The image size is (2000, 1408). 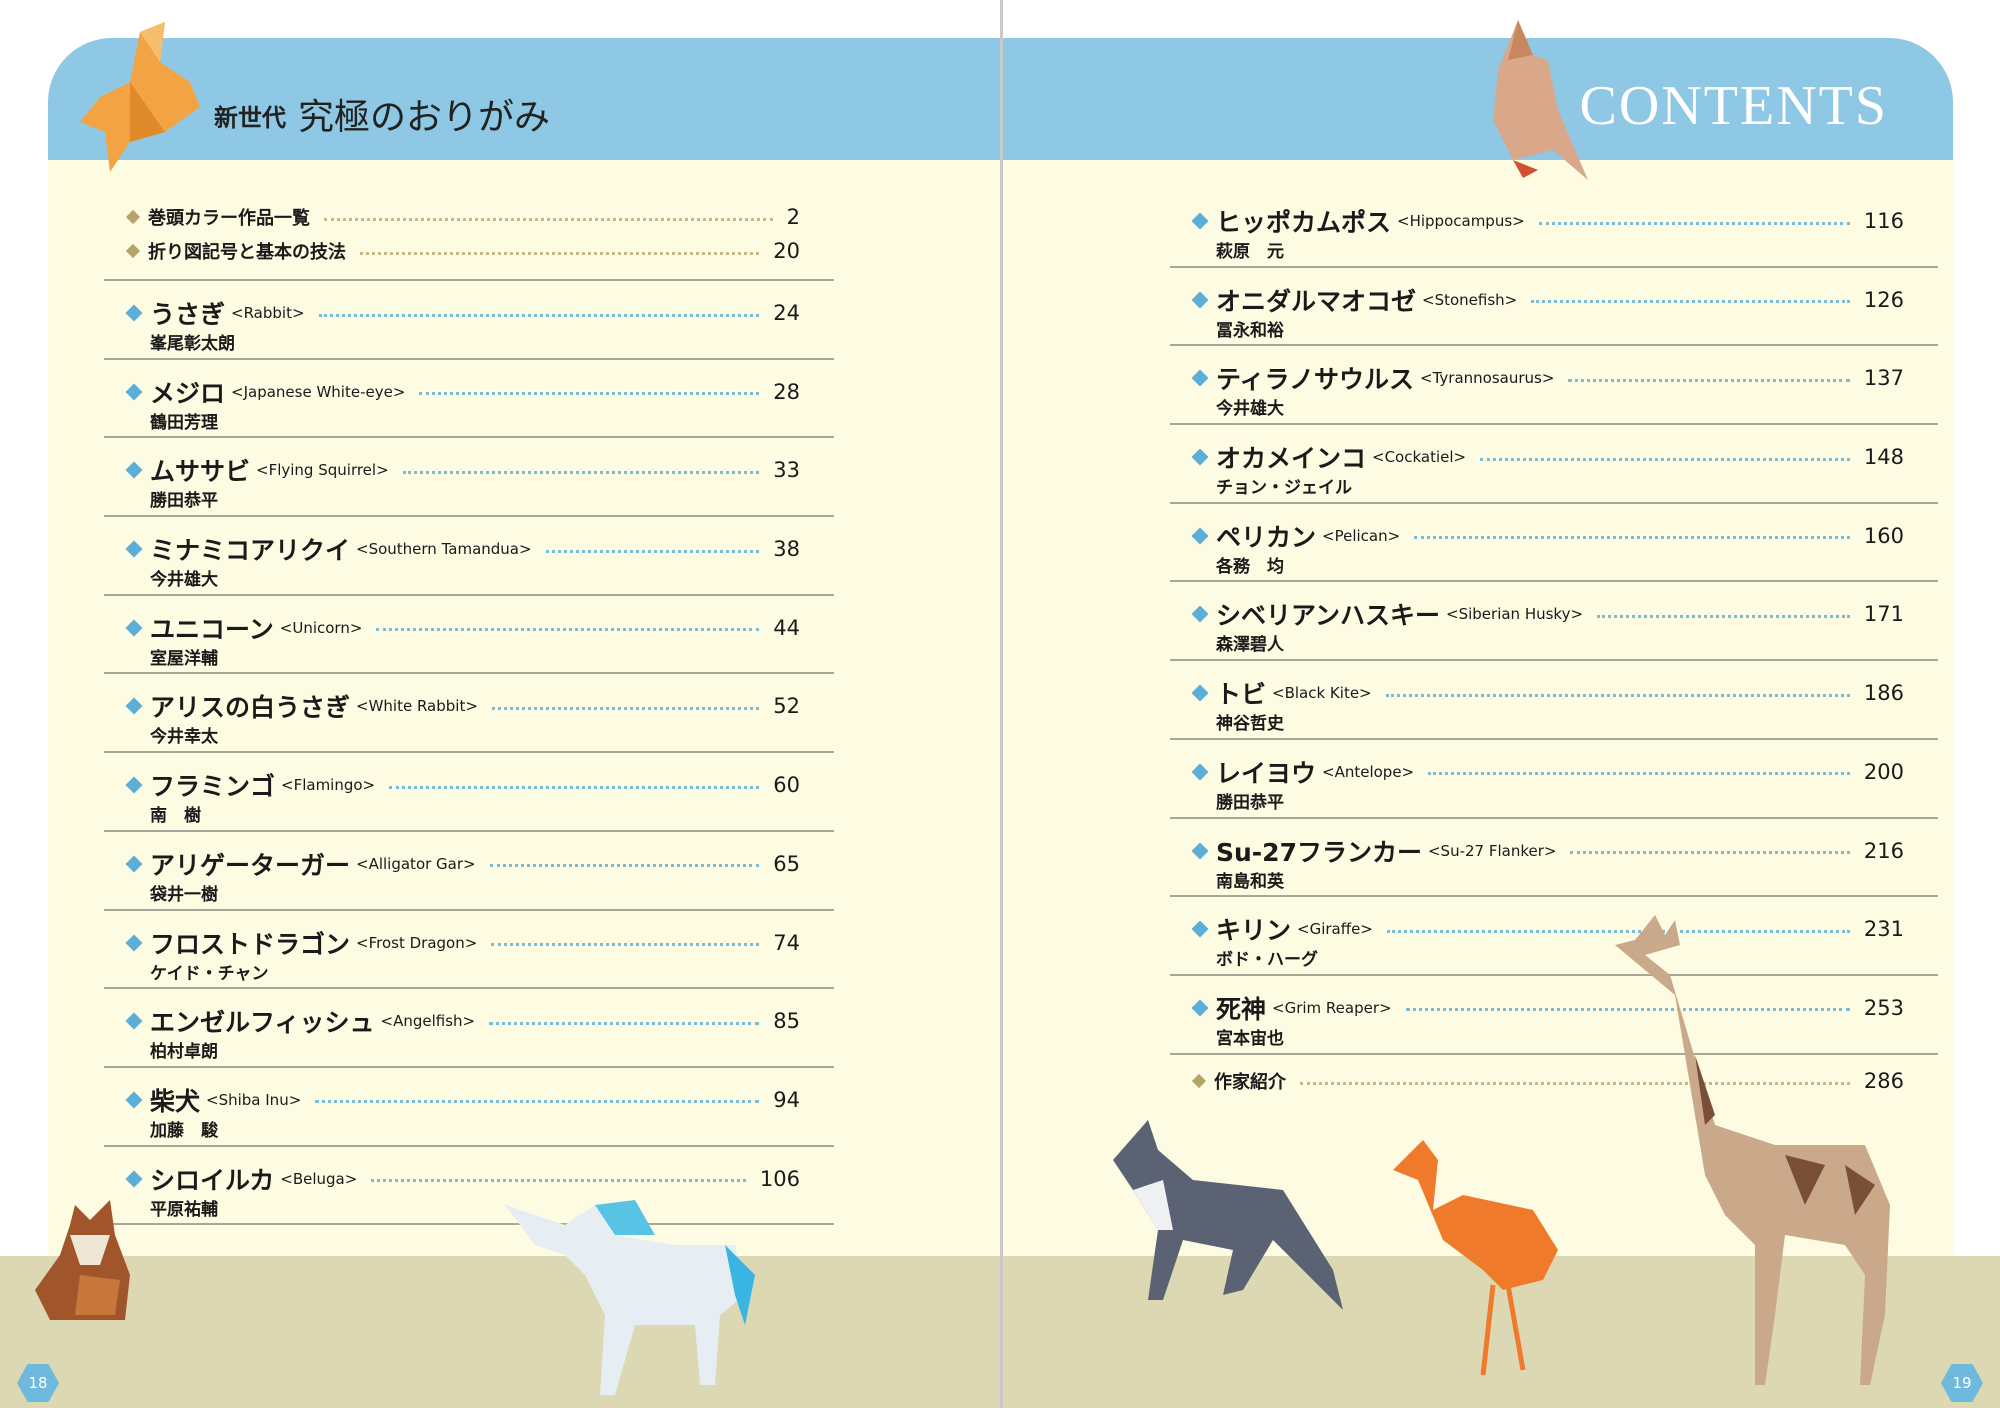 What do you see at coordinates (469, 217) in the screenshot?
I see `toc-item: 巻頭カラー作品一覧 2` at bounding box center [469, 217].